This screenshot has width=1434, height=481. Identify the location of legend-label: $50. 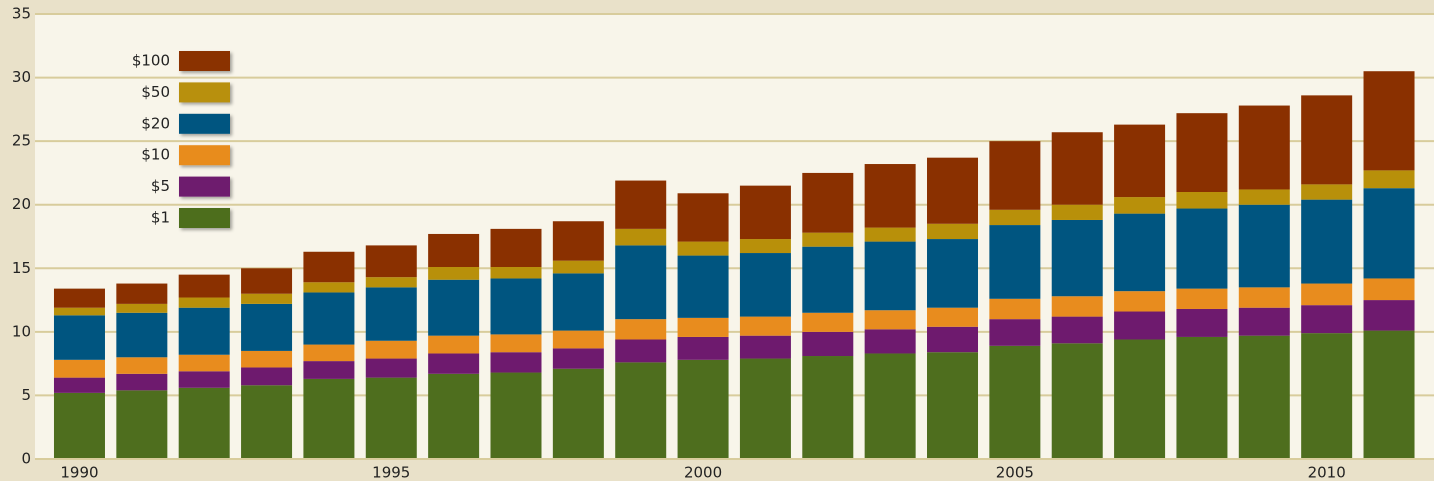
(155, 92).